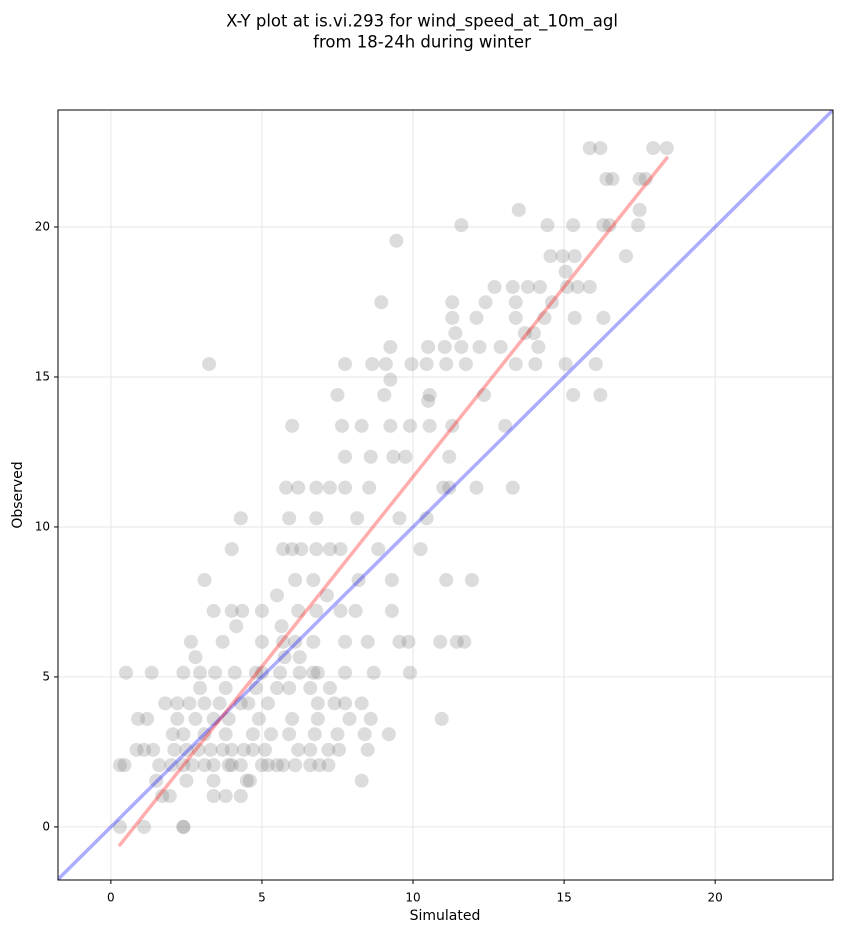  I want to click on y-tick-label: 10, so click(42, 526).